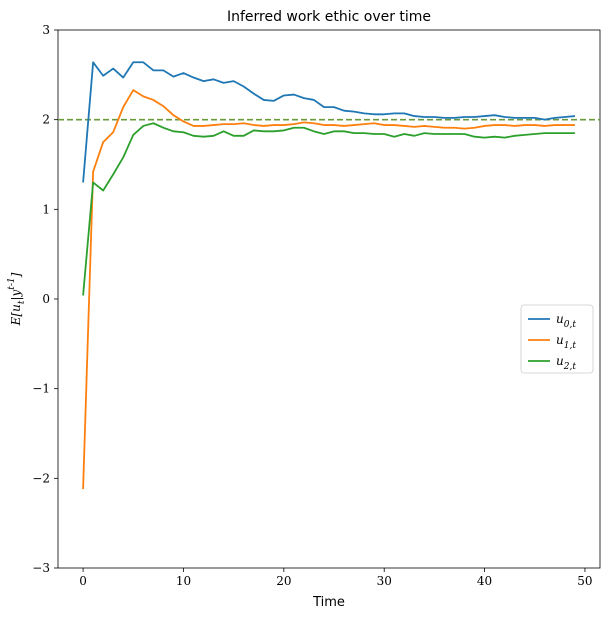  What do you see at coordinates (336, 578) in the screenshot?
I see `x-axis-ticks: 0 10 20 30 40 50` at bounding box center [336, 578].